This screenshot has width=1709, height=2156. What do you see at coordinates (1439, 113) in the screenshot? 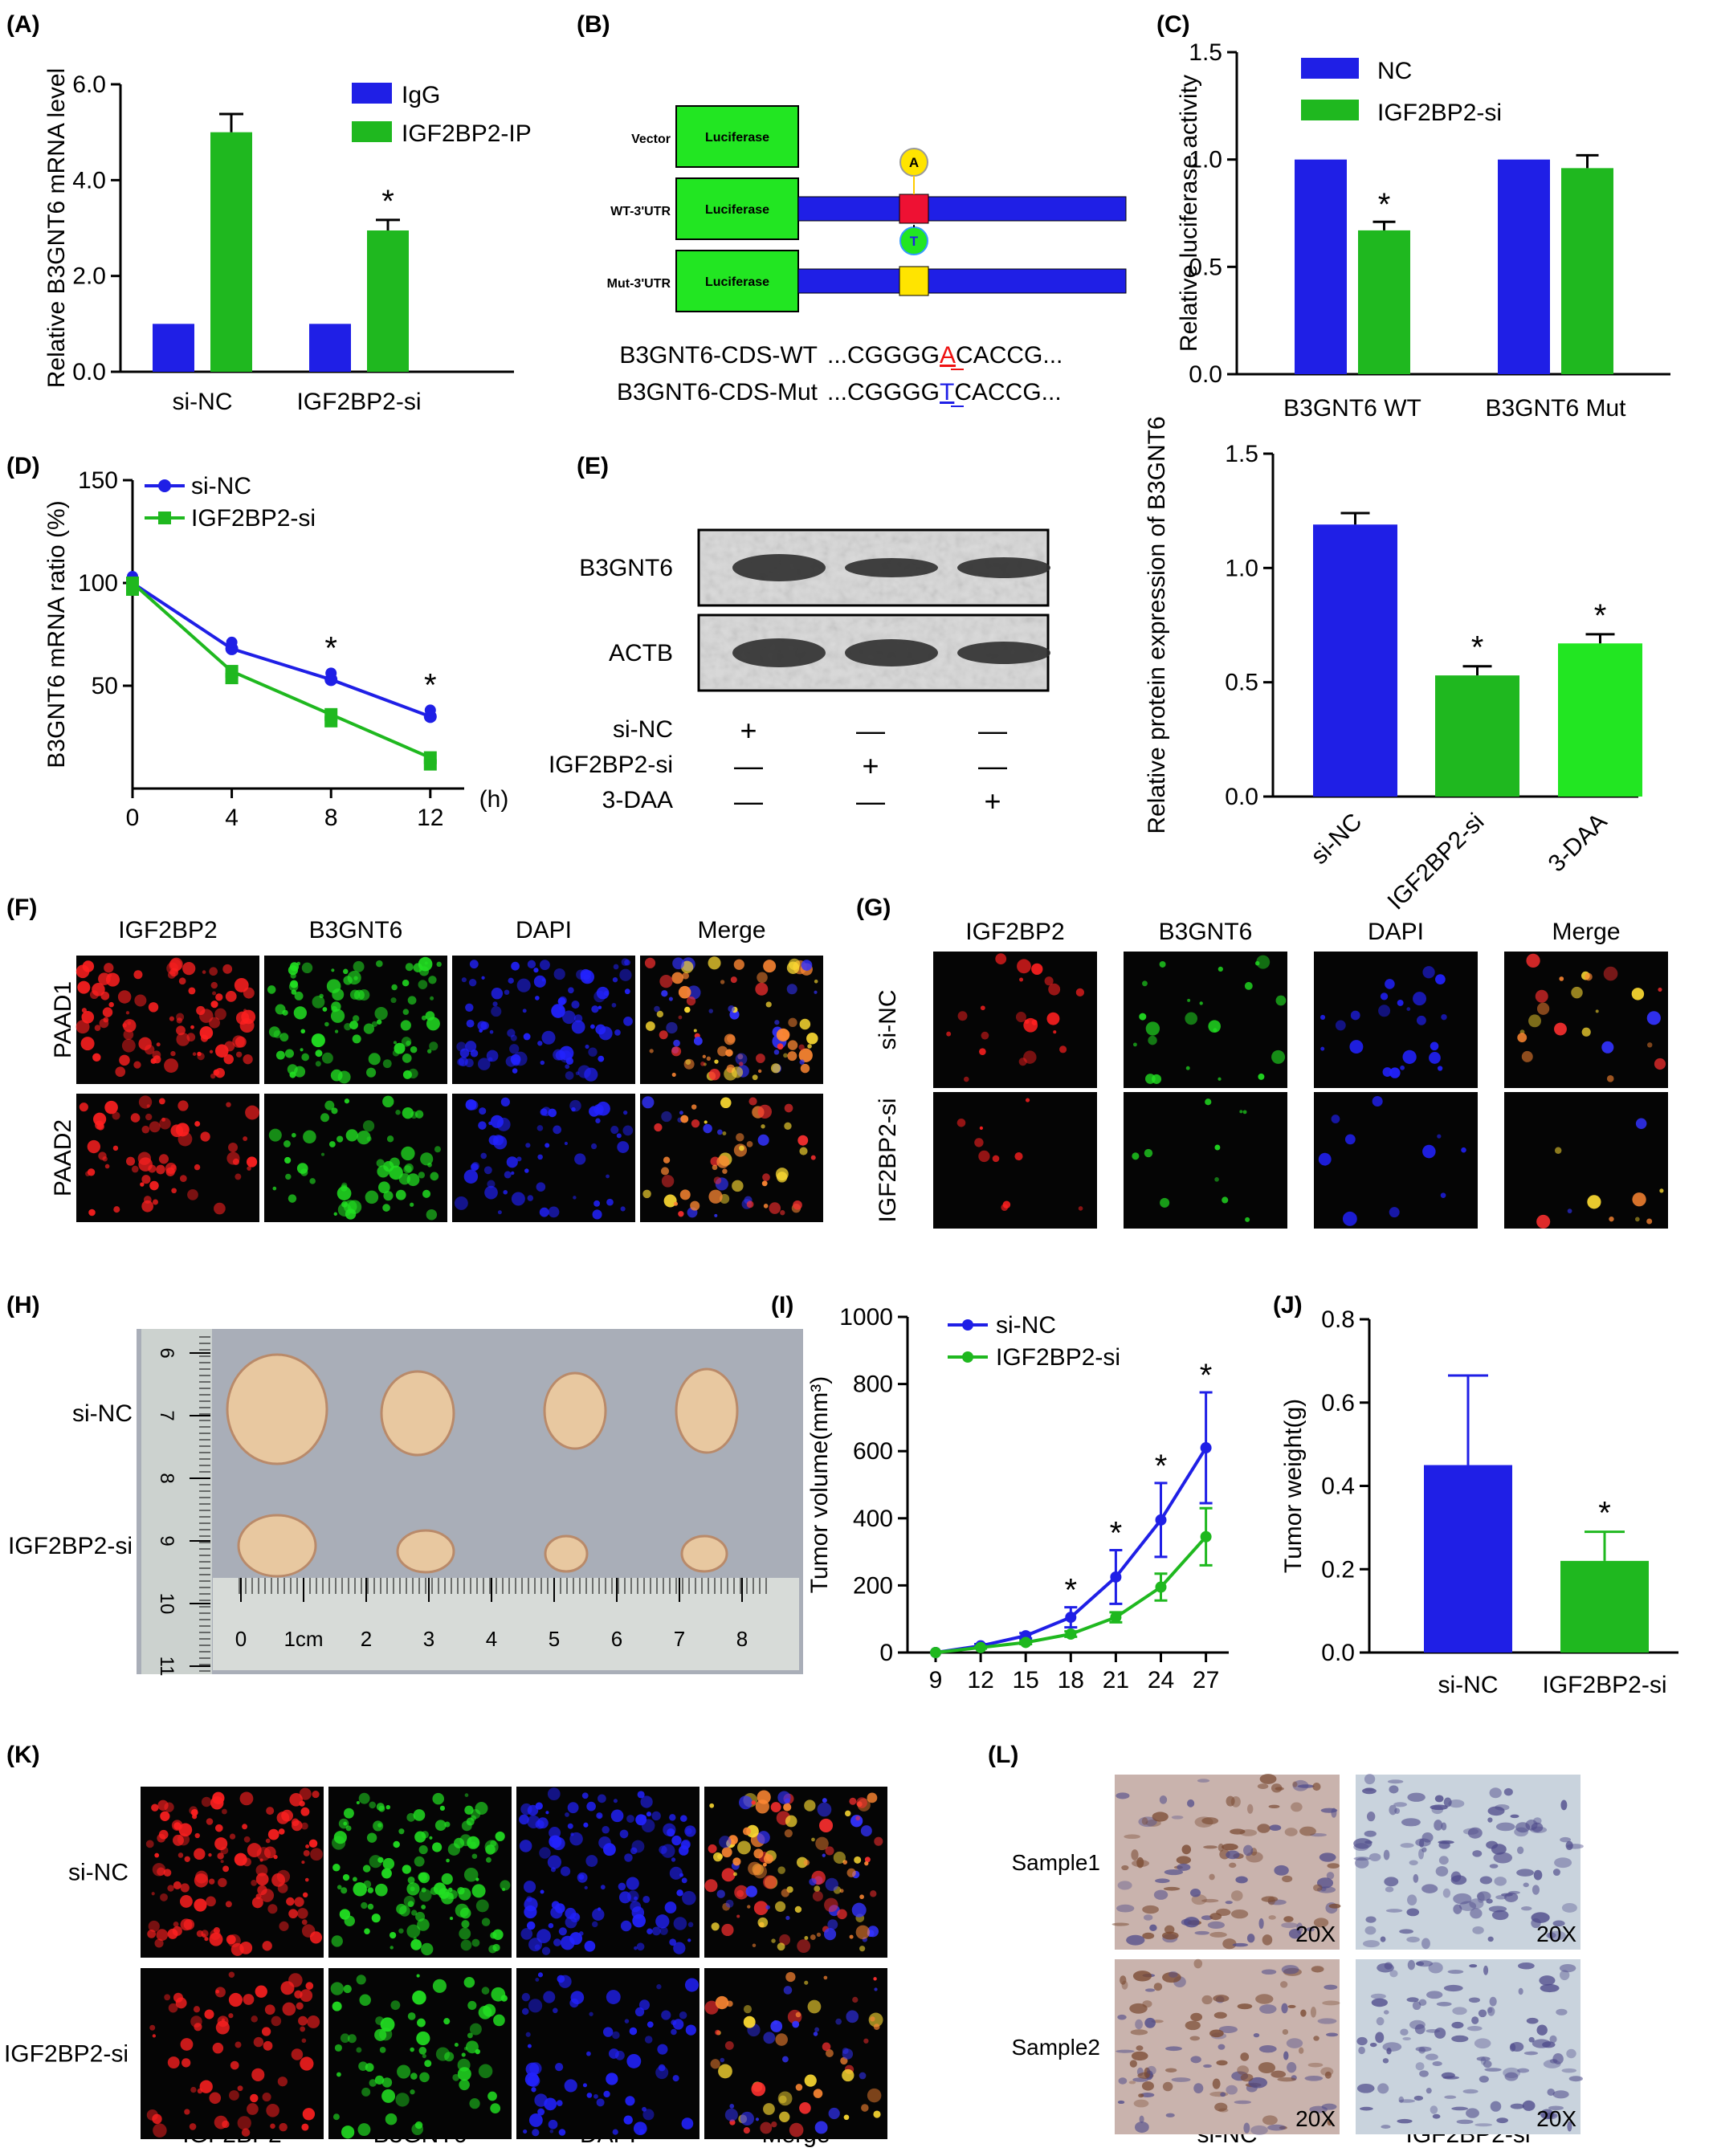
I see `panelC-legend-label: IGF2BP2-si` at bounding box center [1439, 113].